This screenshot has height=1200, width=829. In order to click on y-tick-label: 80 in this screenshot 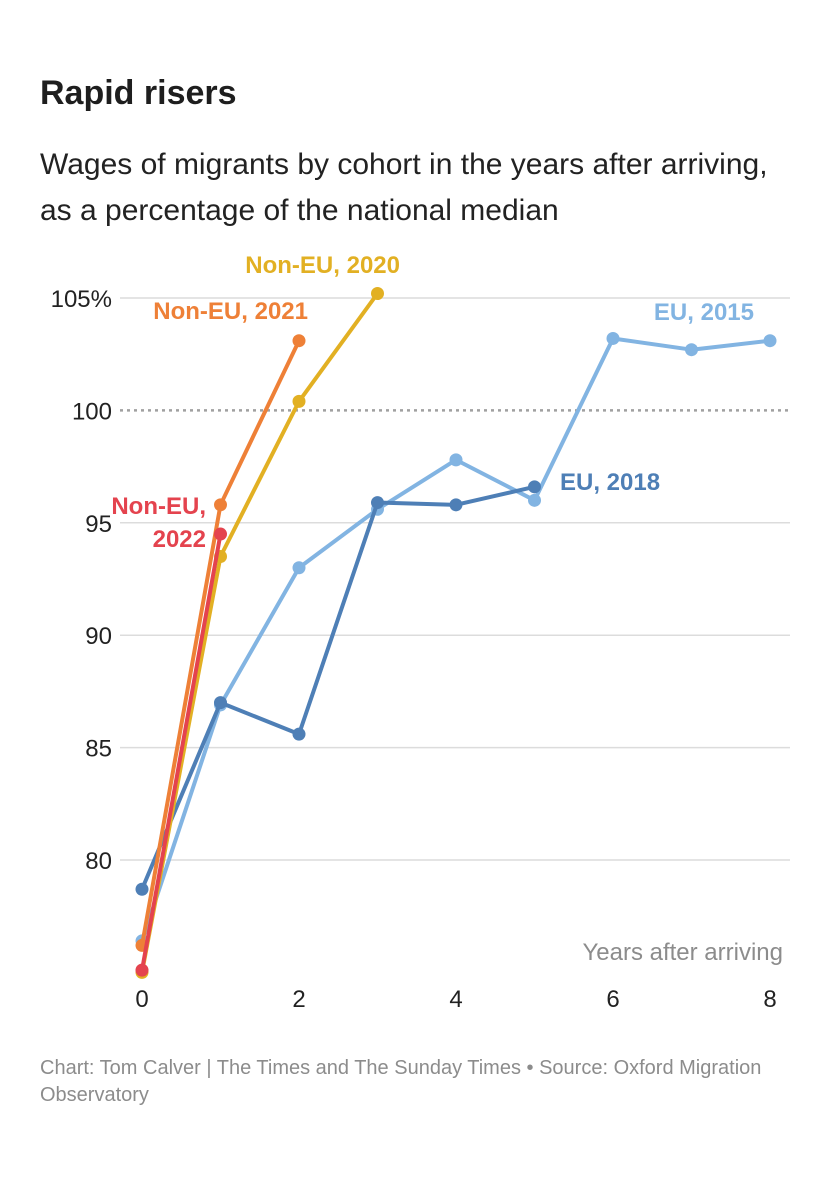, I will do `click(98, 861)`.